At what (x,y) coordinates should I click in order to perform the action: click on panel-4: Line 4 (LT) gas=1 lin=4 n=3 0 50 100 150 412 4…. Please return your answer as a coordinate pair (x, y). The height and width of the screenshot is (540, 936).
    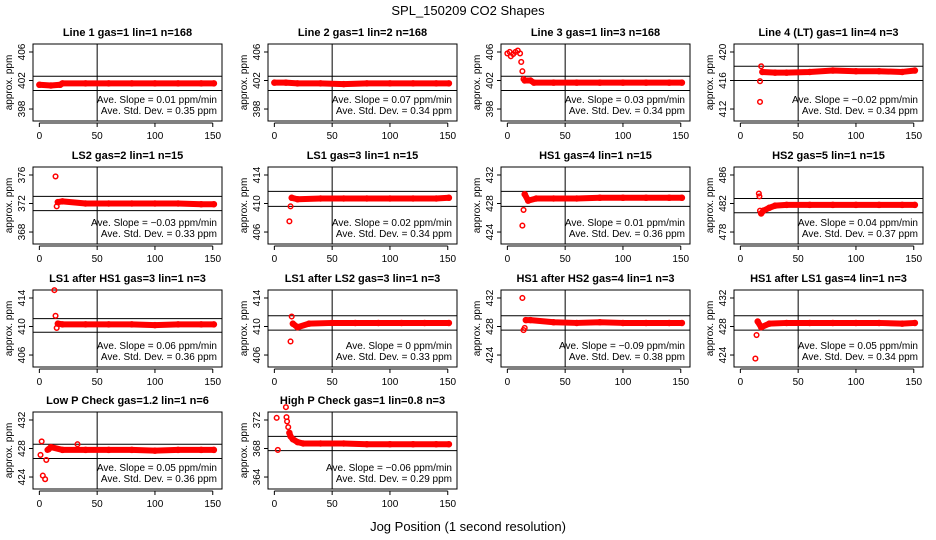
    Looking at the image, I should click on (814, 84).